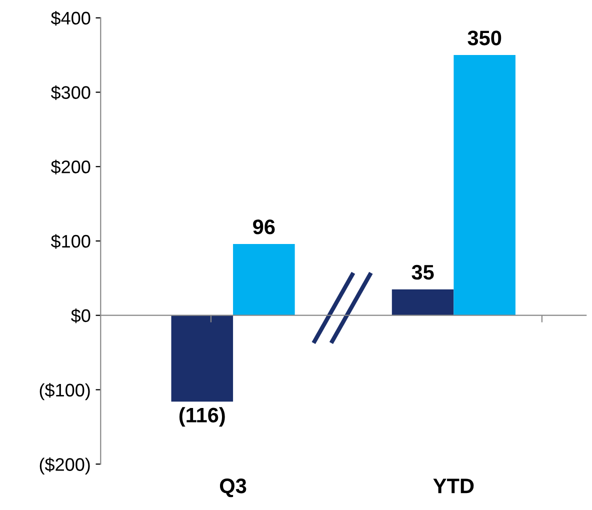 This screenshot has height=510, width=592. Describe the element at coordinates (485, 38) in the screenshot. I see `data-label: 350` at that location.